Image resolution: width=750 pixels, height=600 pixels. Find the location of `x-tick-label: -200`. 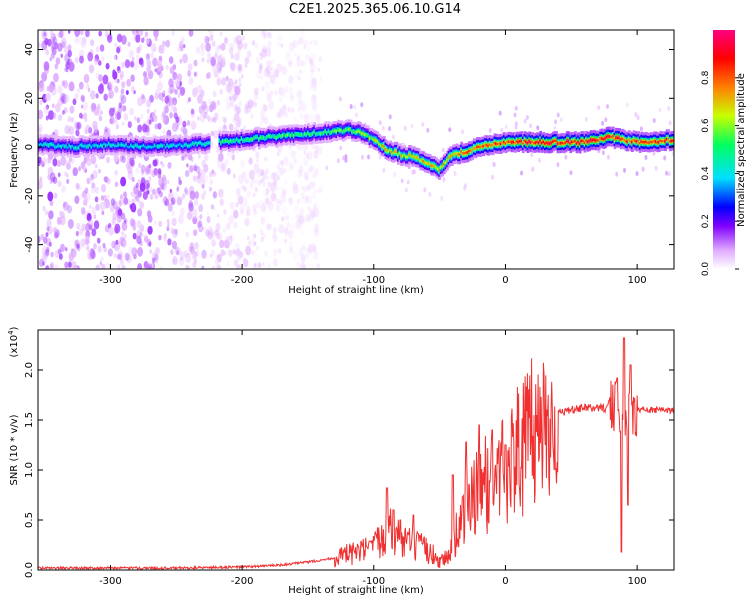

x-tick-label: -200 is located at coordinates (242, 280).